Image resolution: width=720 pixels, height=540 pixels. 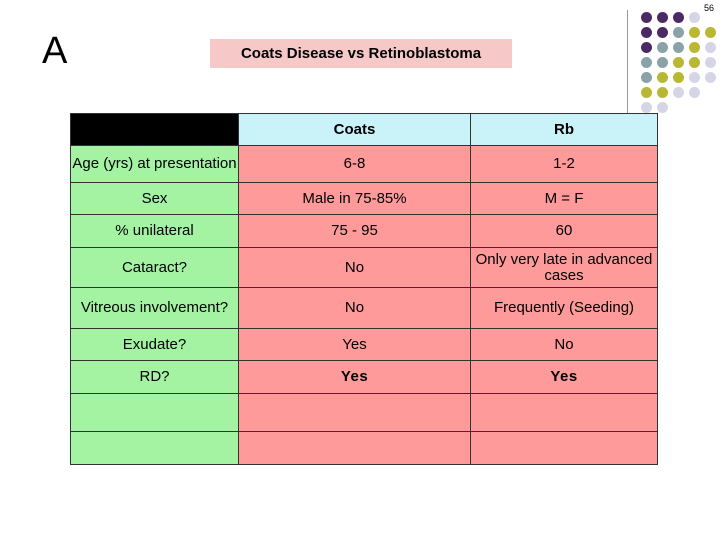 What do you see at coordinates (564, 231) in the screenshot?
I see `rb-value: 60` at bounding box center [564, 231].